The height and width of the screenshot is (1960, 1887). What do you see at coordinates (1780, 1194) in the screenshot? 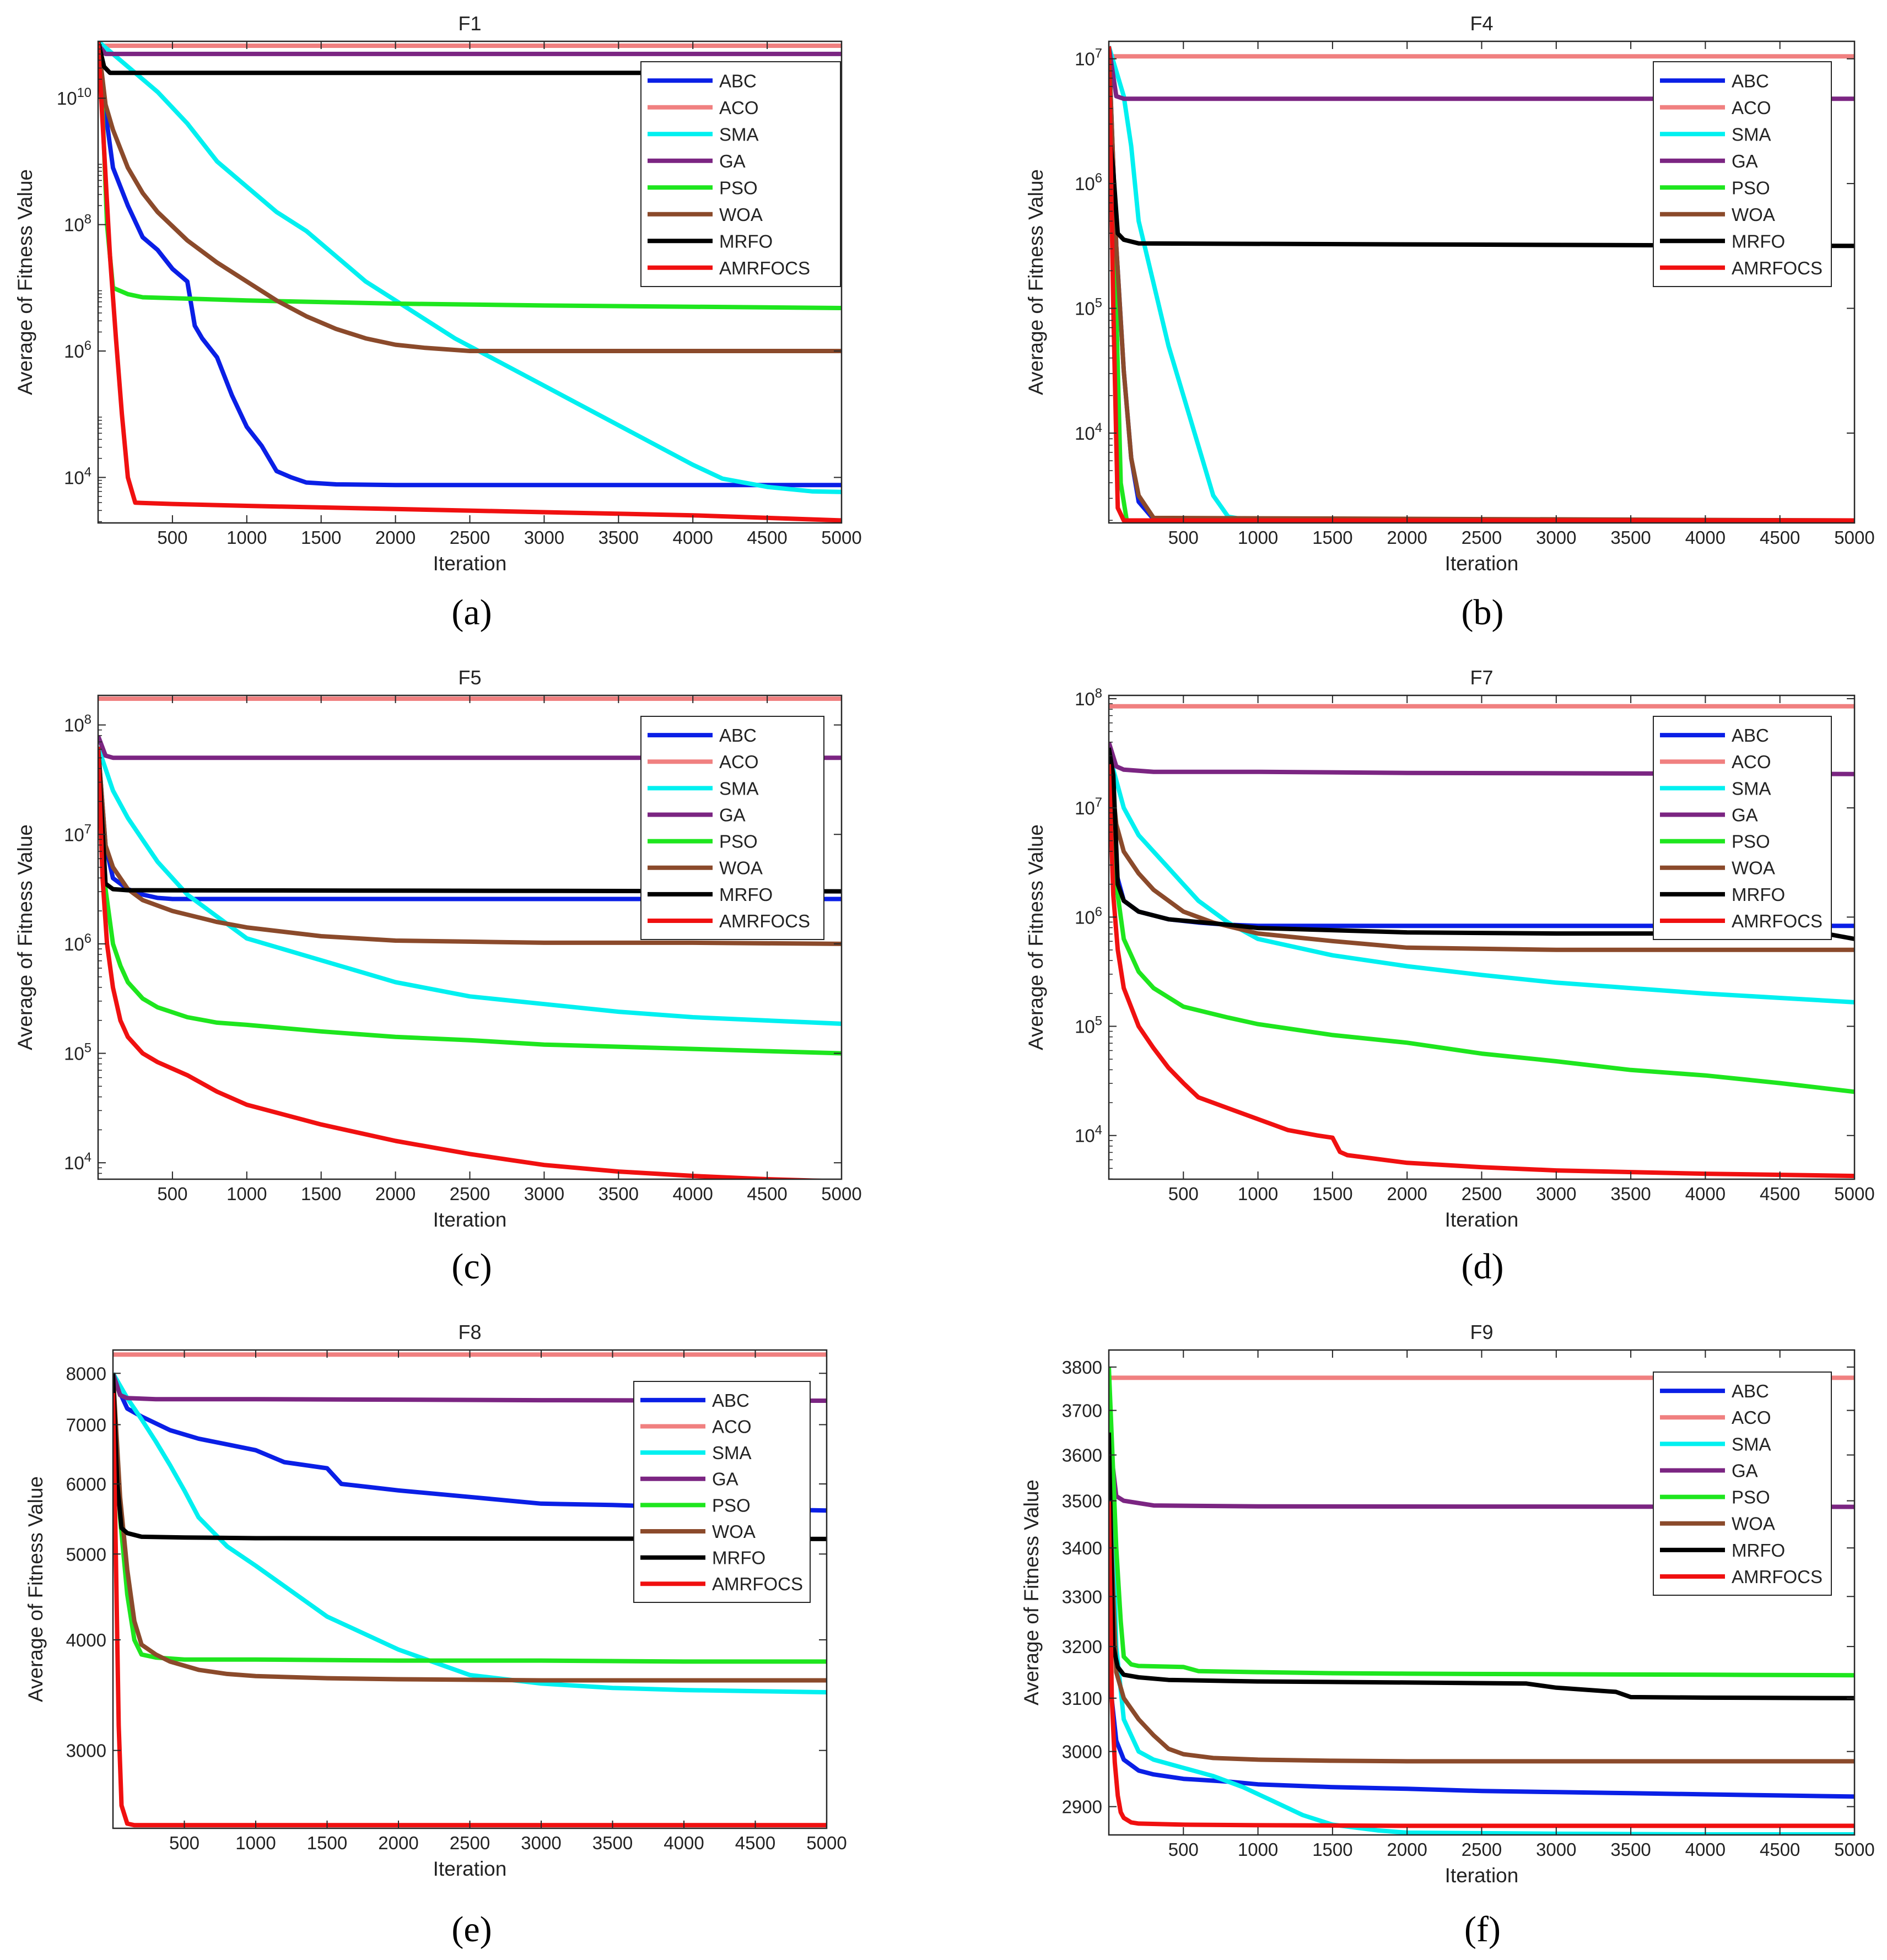
I see `x-tick-label: 4500` at bounding box center [1780, 1194].